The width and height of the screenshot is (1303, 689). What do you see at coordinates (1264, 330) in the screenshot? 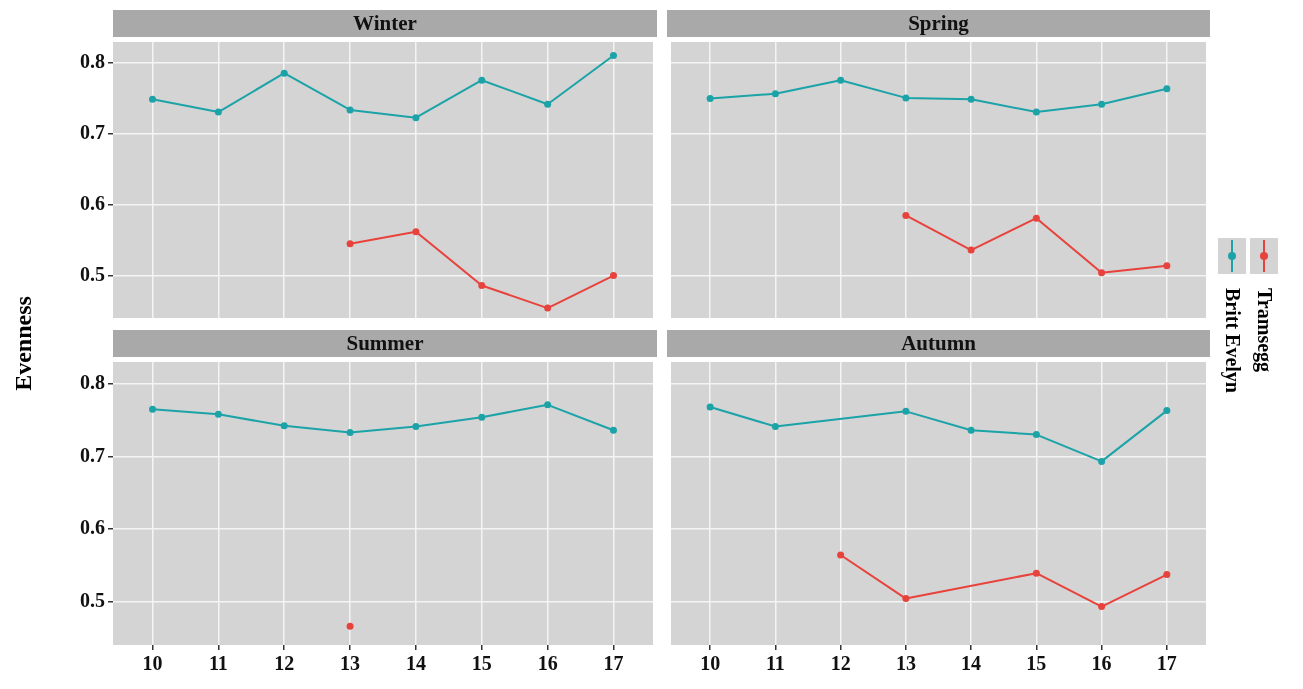
I see `legend-label: Tramsegg` at bounding box center [1264, 330].